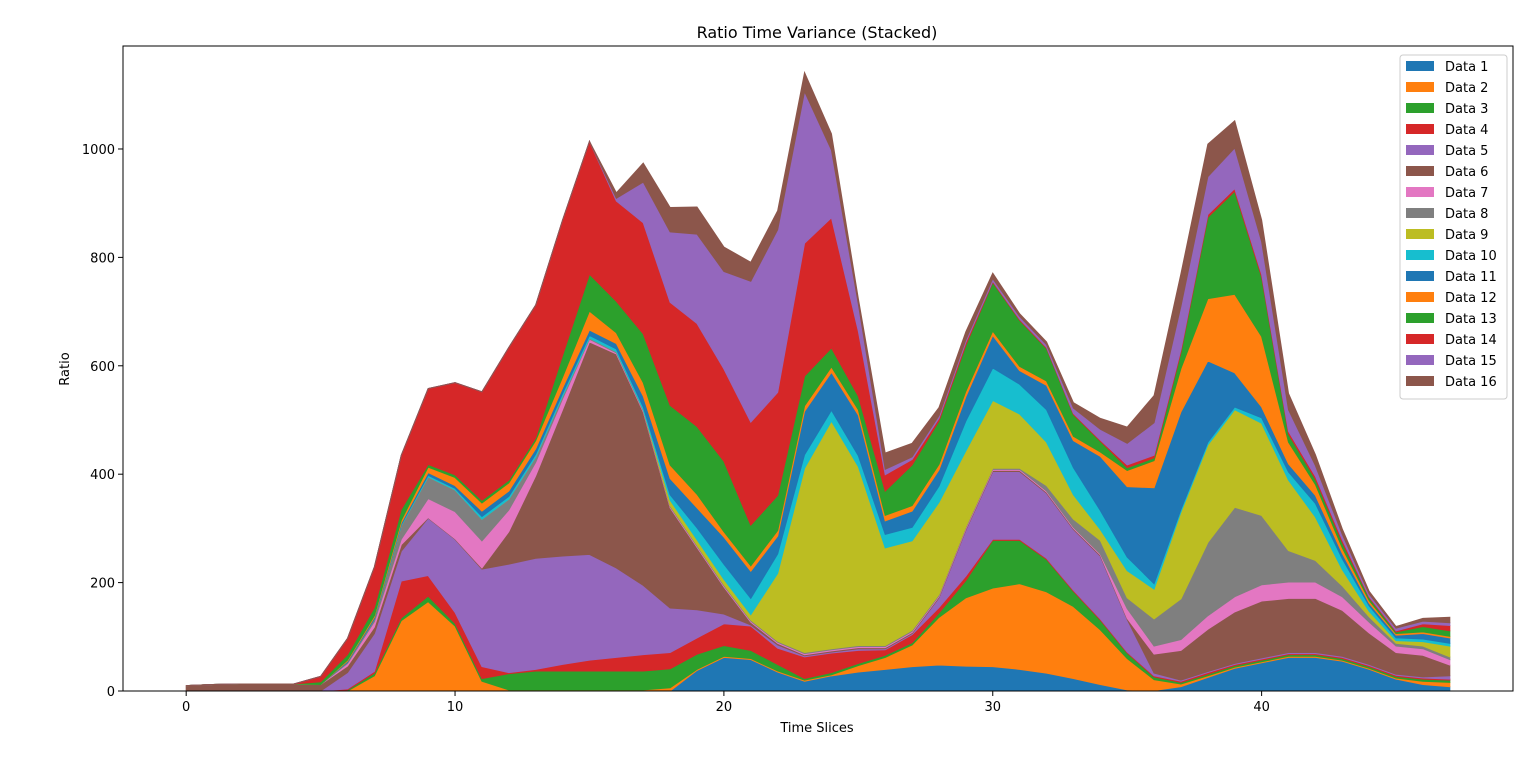  I want to click on legend-label: Data 4, so click(1466, 130).